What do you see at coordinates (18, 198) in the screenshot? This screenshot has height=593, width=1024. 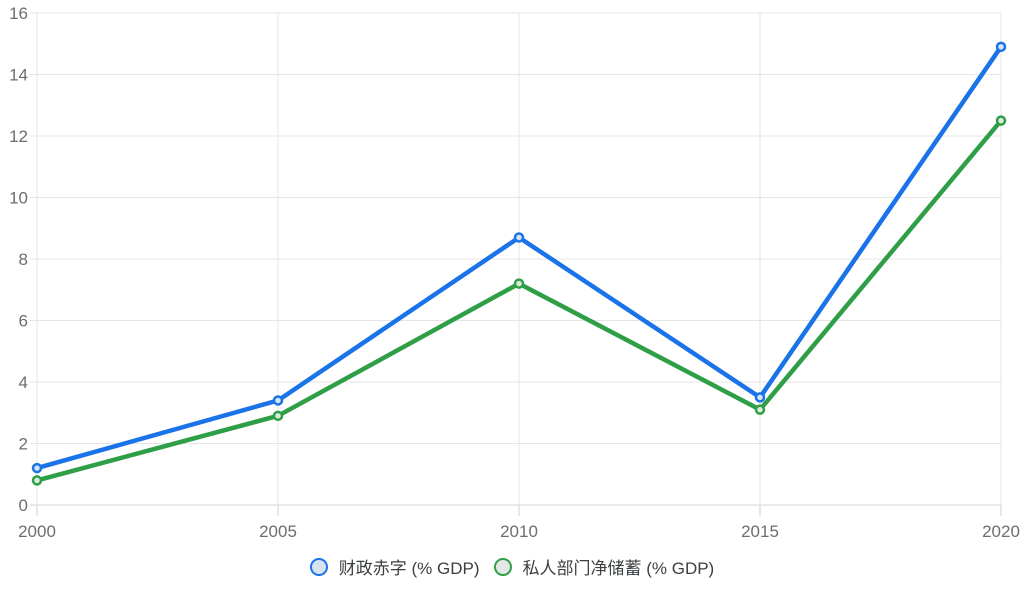 I see `y-axis-tick-label: 10` at bounding box center [18, 198].